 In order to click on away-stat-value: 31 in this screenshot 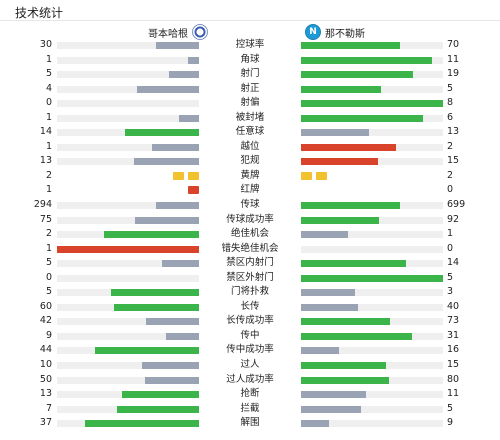, I will do `click(453, 335)`.